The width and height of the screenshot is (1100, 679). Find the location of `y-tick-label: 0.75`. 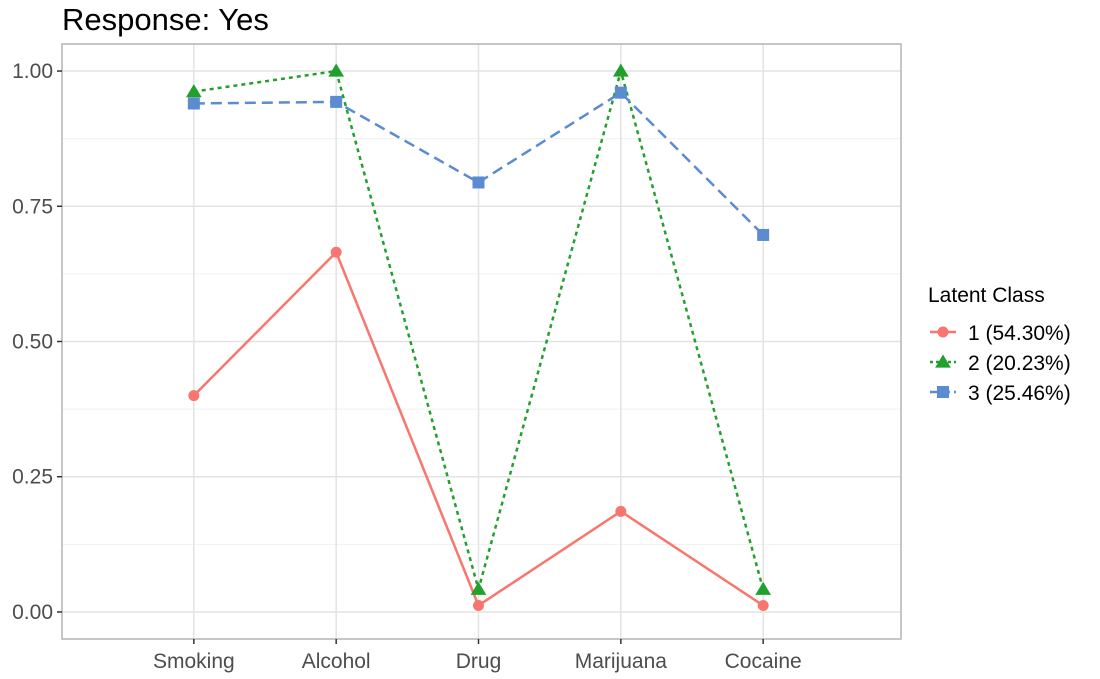

y-tick-label: 0.75 is located at coordinates (32, 206).